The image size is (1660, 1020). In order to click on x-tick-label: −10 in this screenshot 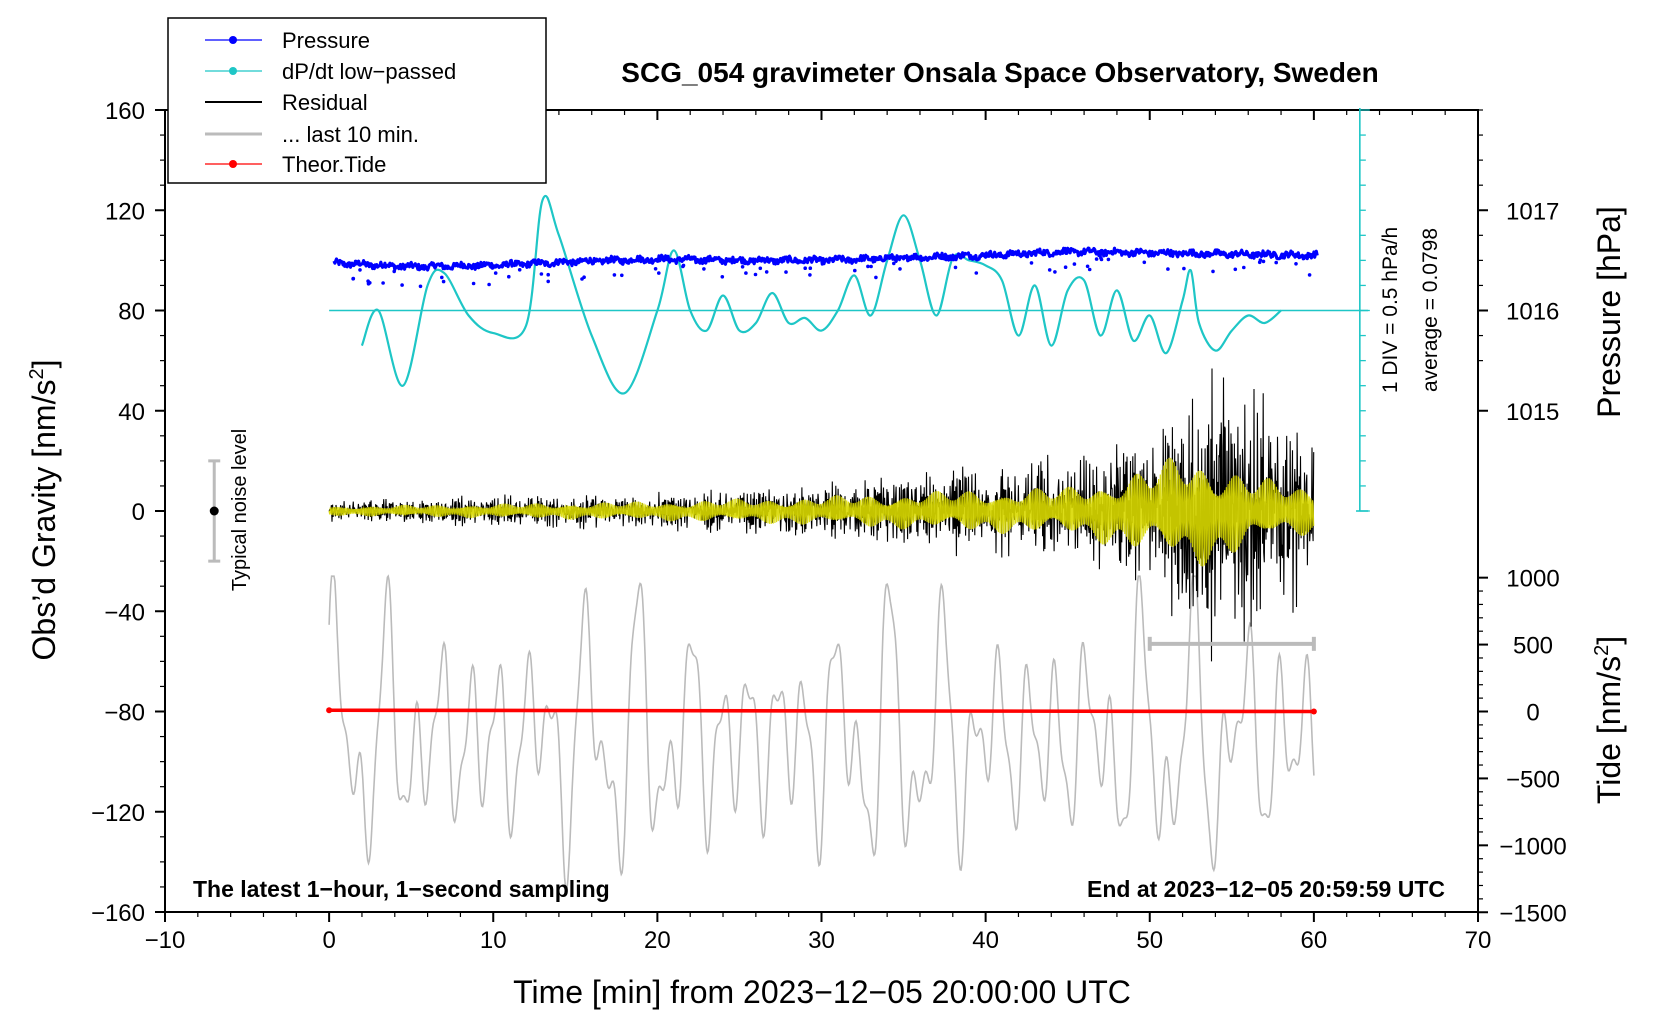, I will do `click(165, 940)`.